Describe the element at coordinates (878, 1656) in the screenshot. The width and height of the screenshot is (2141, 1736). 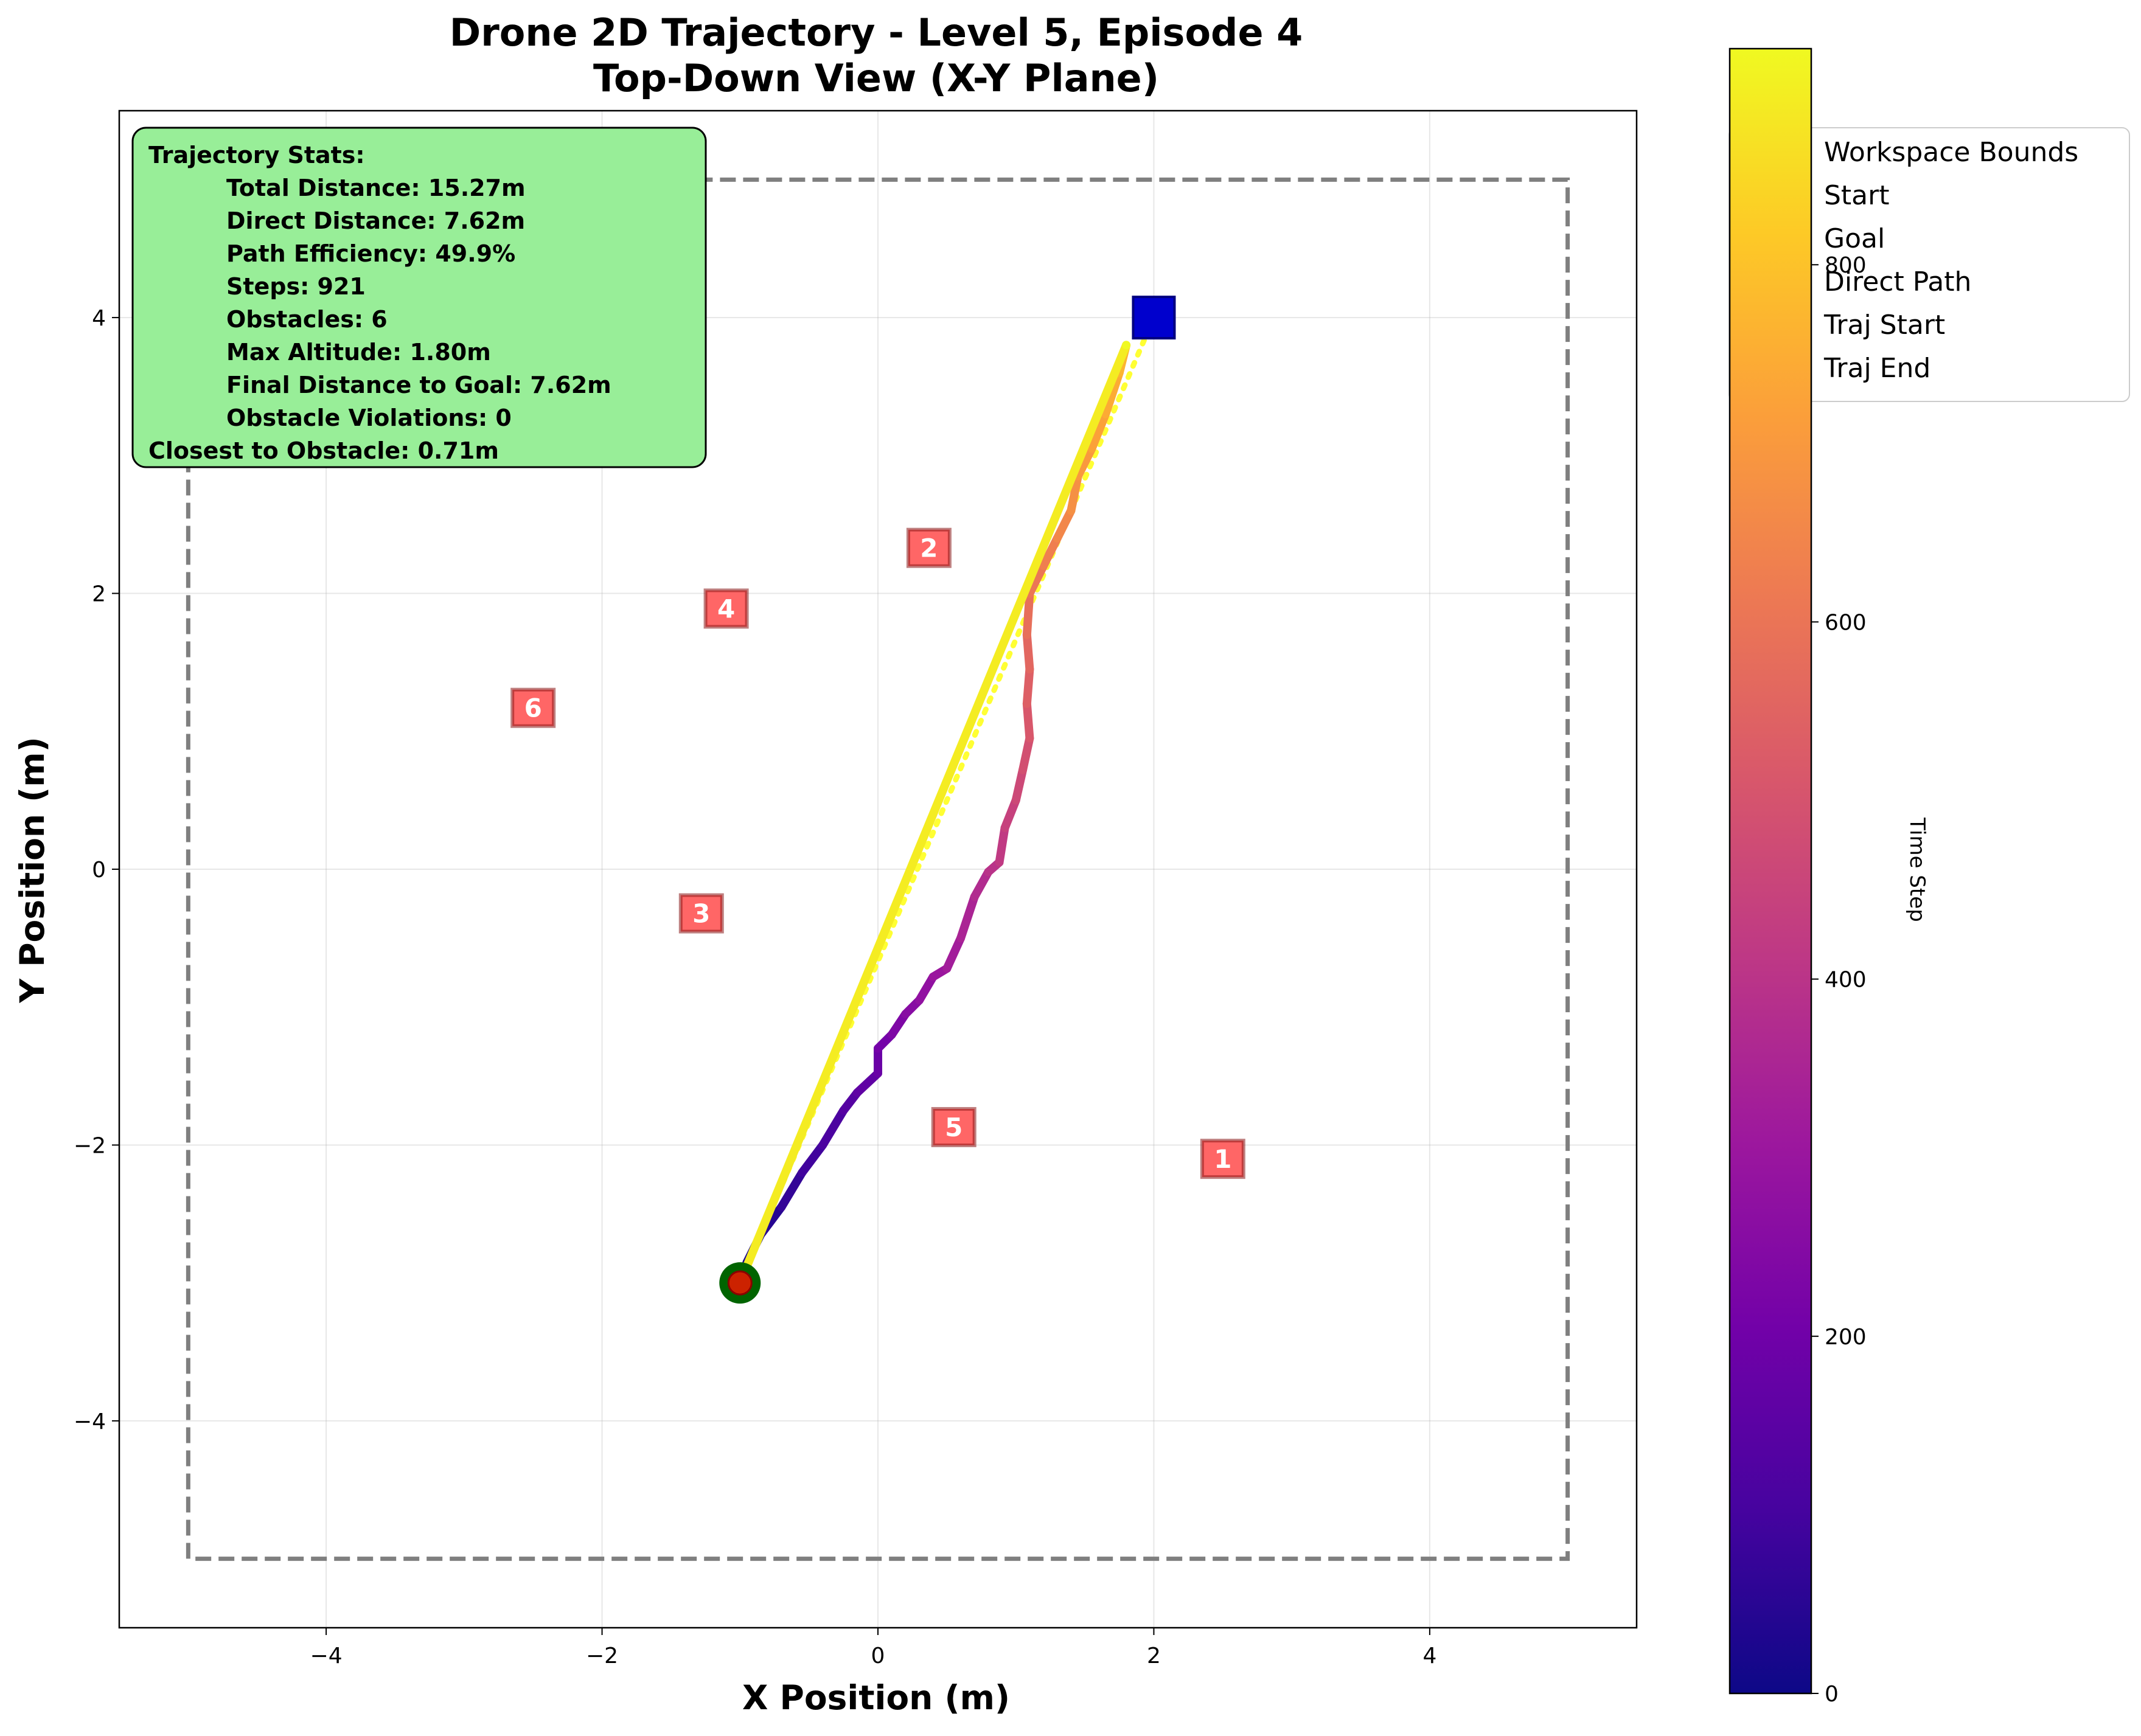
I see `x-tick-label: 0` at that location.